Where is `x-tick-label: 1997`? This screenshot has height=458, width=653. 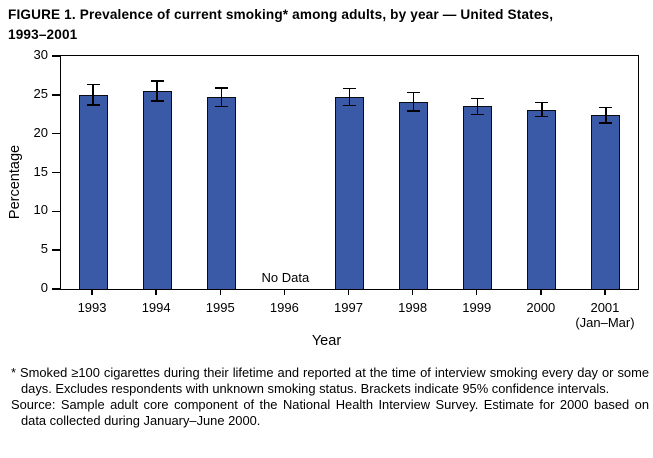
x-tick-label: 1997 is located at coordinates (348, 307).